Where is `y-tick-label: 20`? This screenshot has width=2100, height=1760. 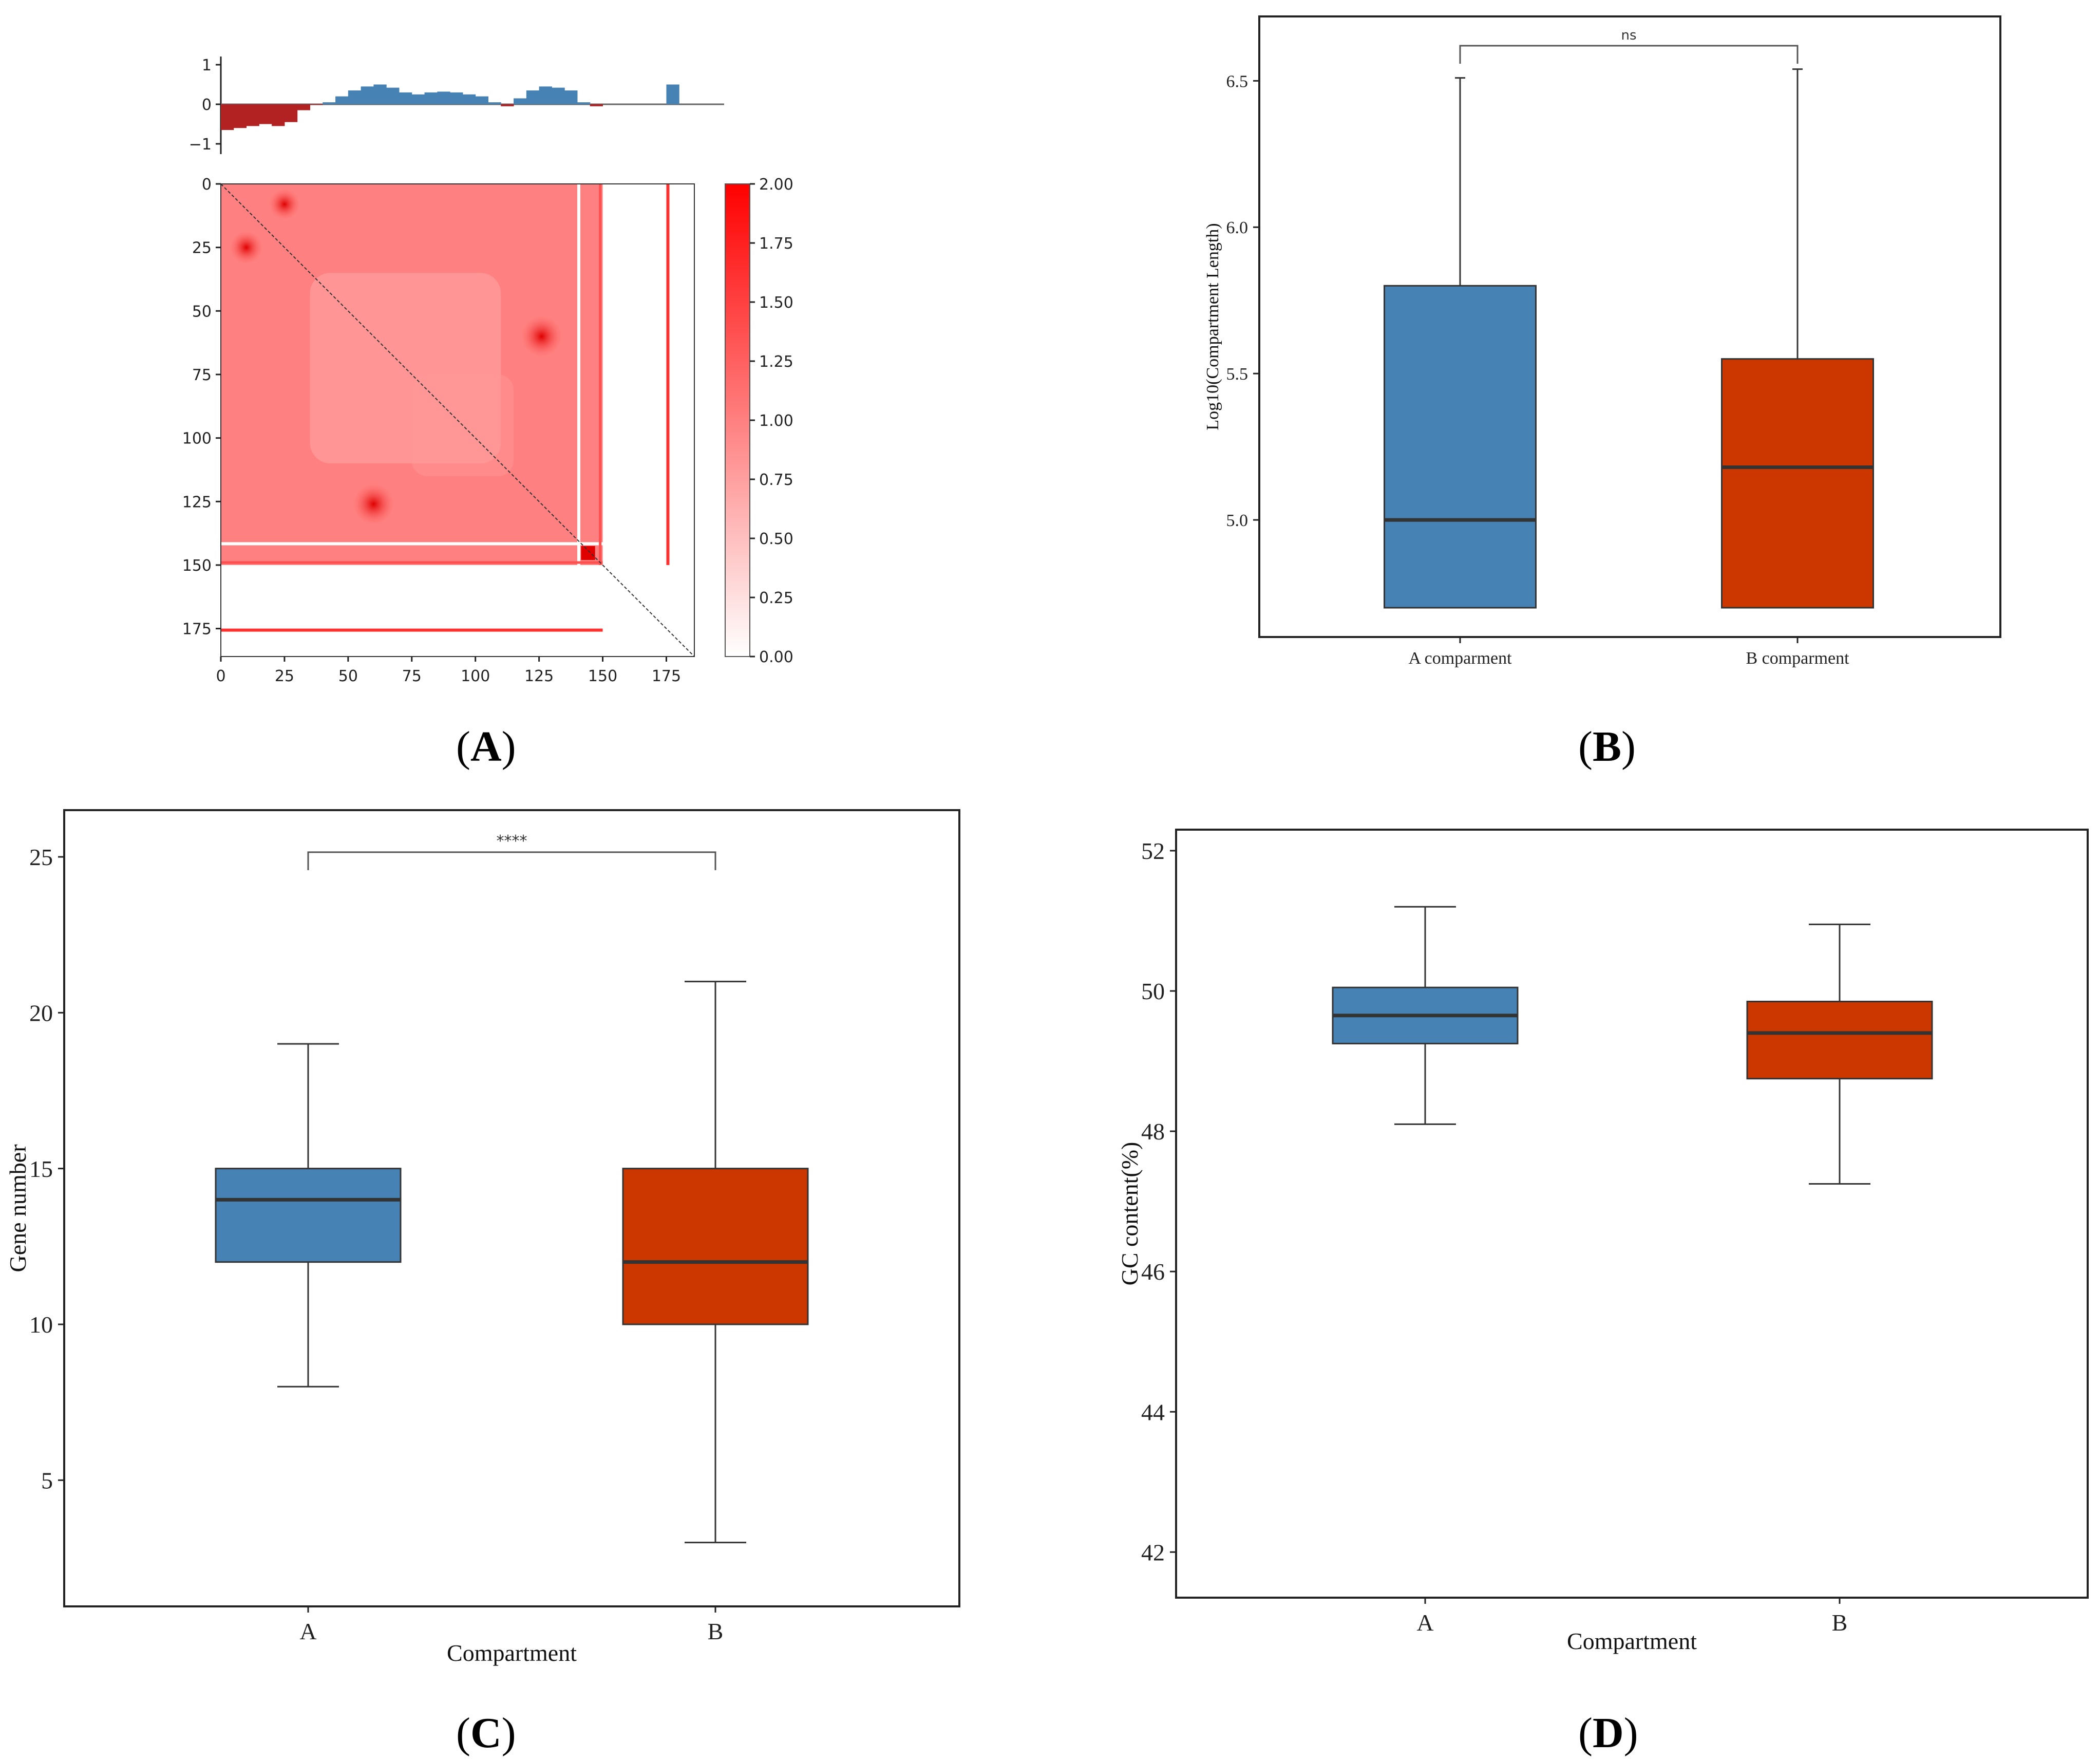 y-tick-label: 20 is located at coordinates (41, 1013).